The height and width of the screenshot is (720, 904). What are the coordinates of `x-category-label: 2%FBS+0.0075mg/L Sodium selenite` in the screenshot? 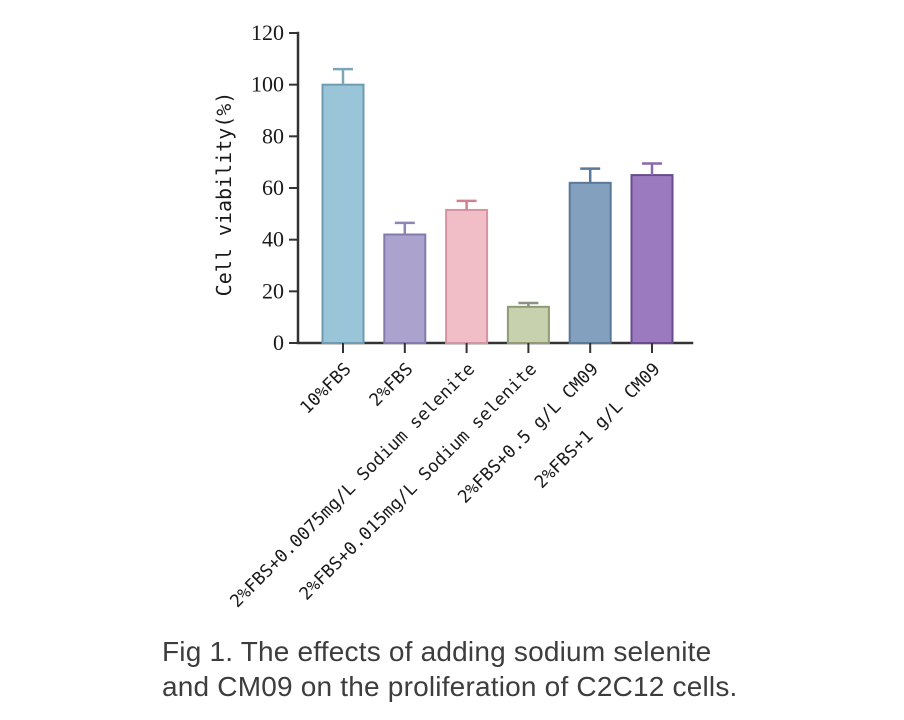 It's located at (353, 485).